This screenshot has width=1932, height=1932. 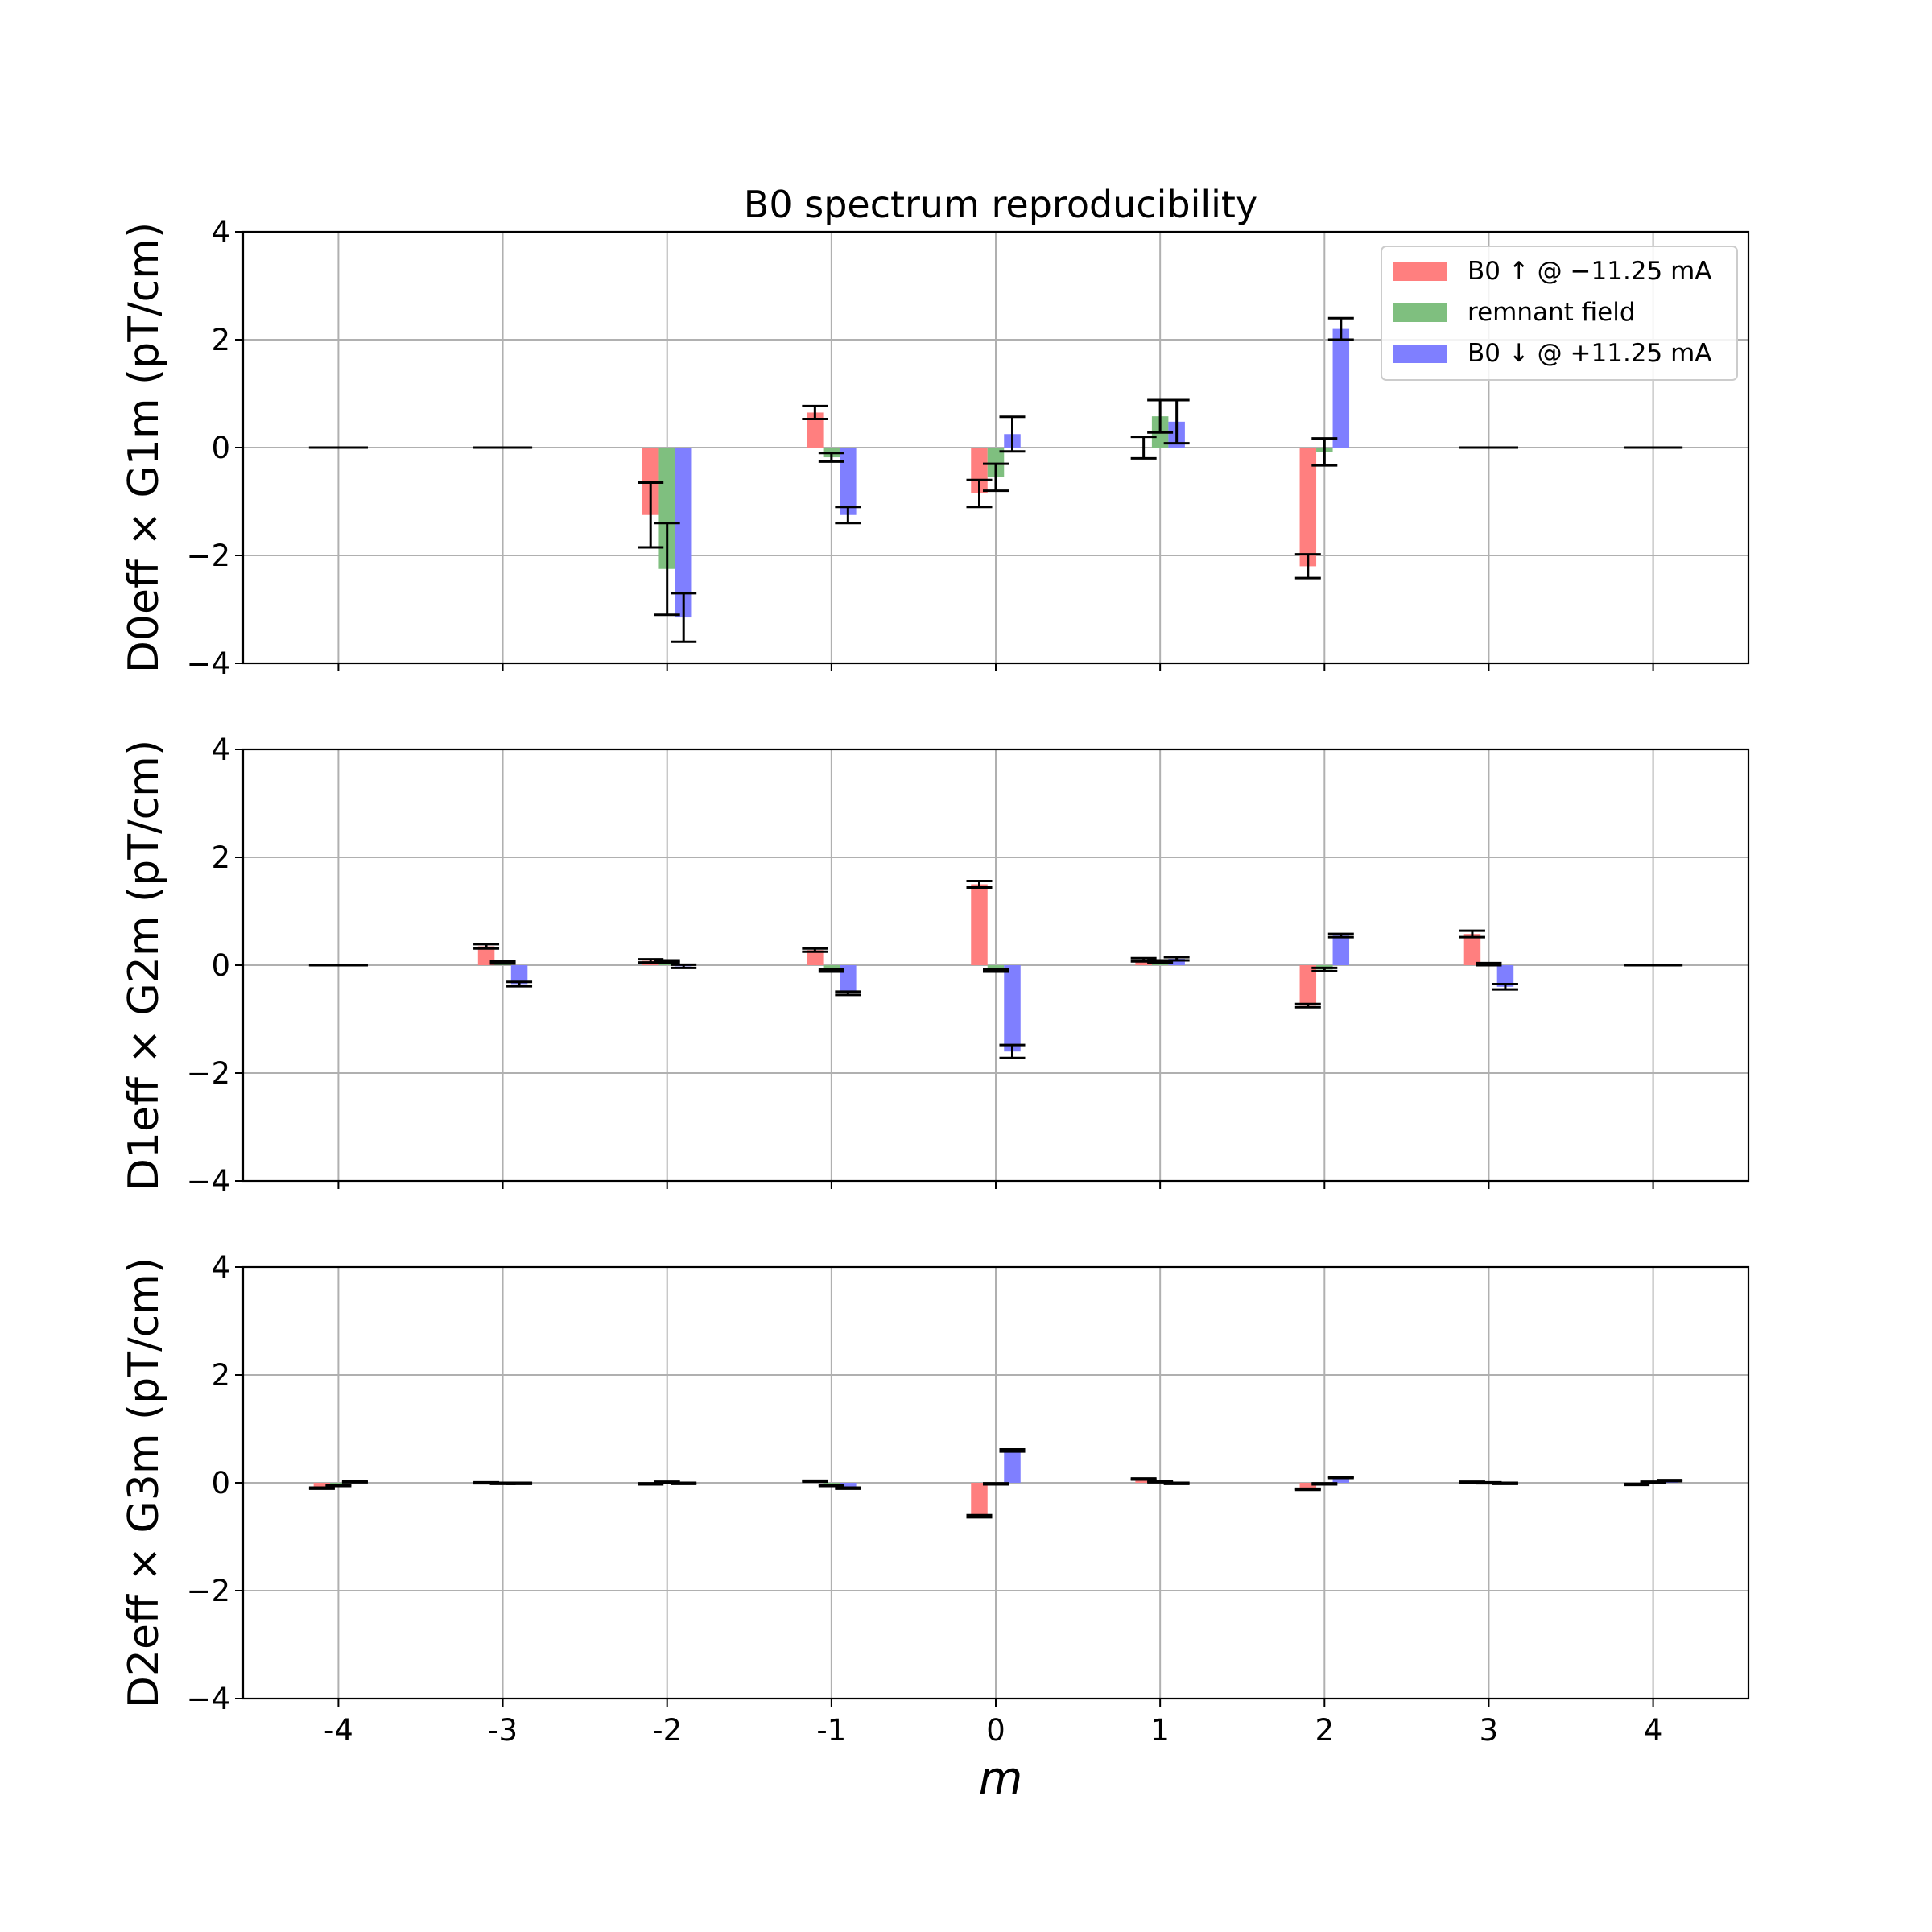 What do you see at coordinates (144, 447) in the screenshot?
I see `y-axis-label: D0eff × G1m (pT/cm)` at bounding box center [144, 447].